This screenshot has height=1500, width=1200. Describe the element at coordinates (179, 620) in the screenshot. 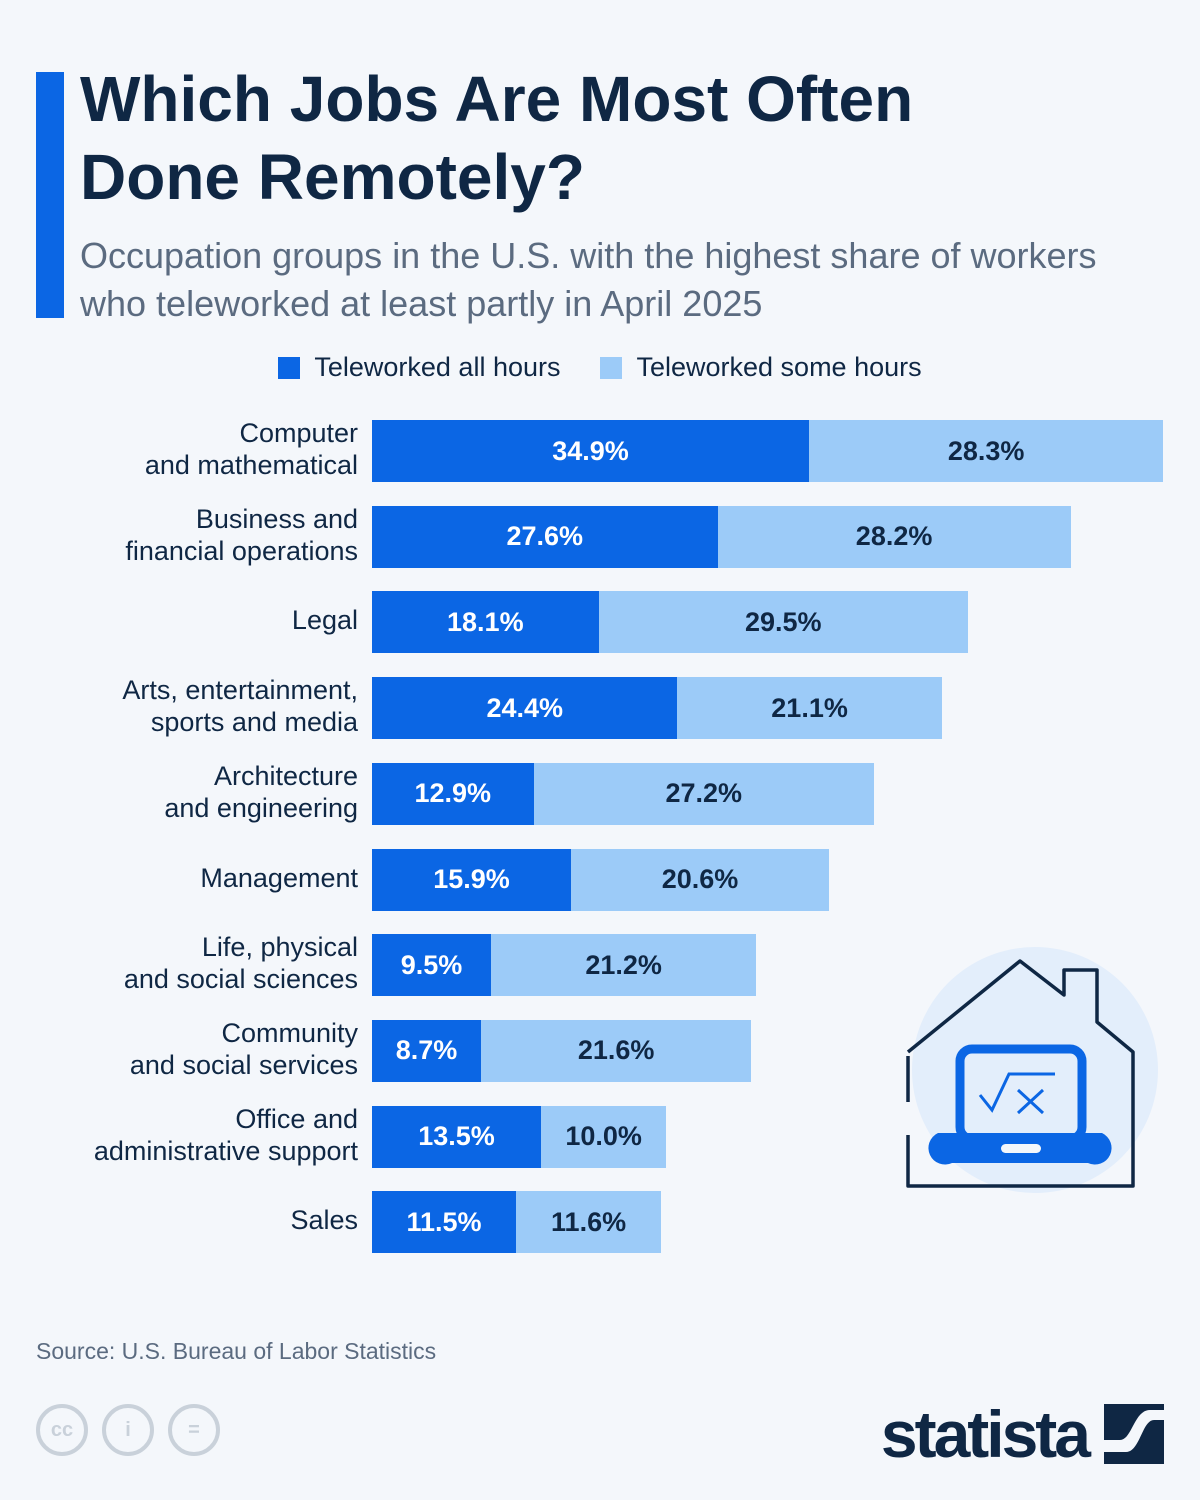

I see `category-label: Legal` at that location.